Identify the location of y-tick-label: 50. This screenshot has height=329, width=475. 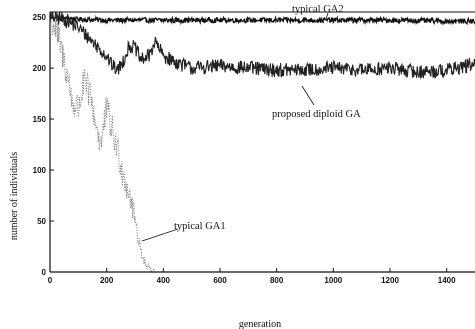
(41, 221).